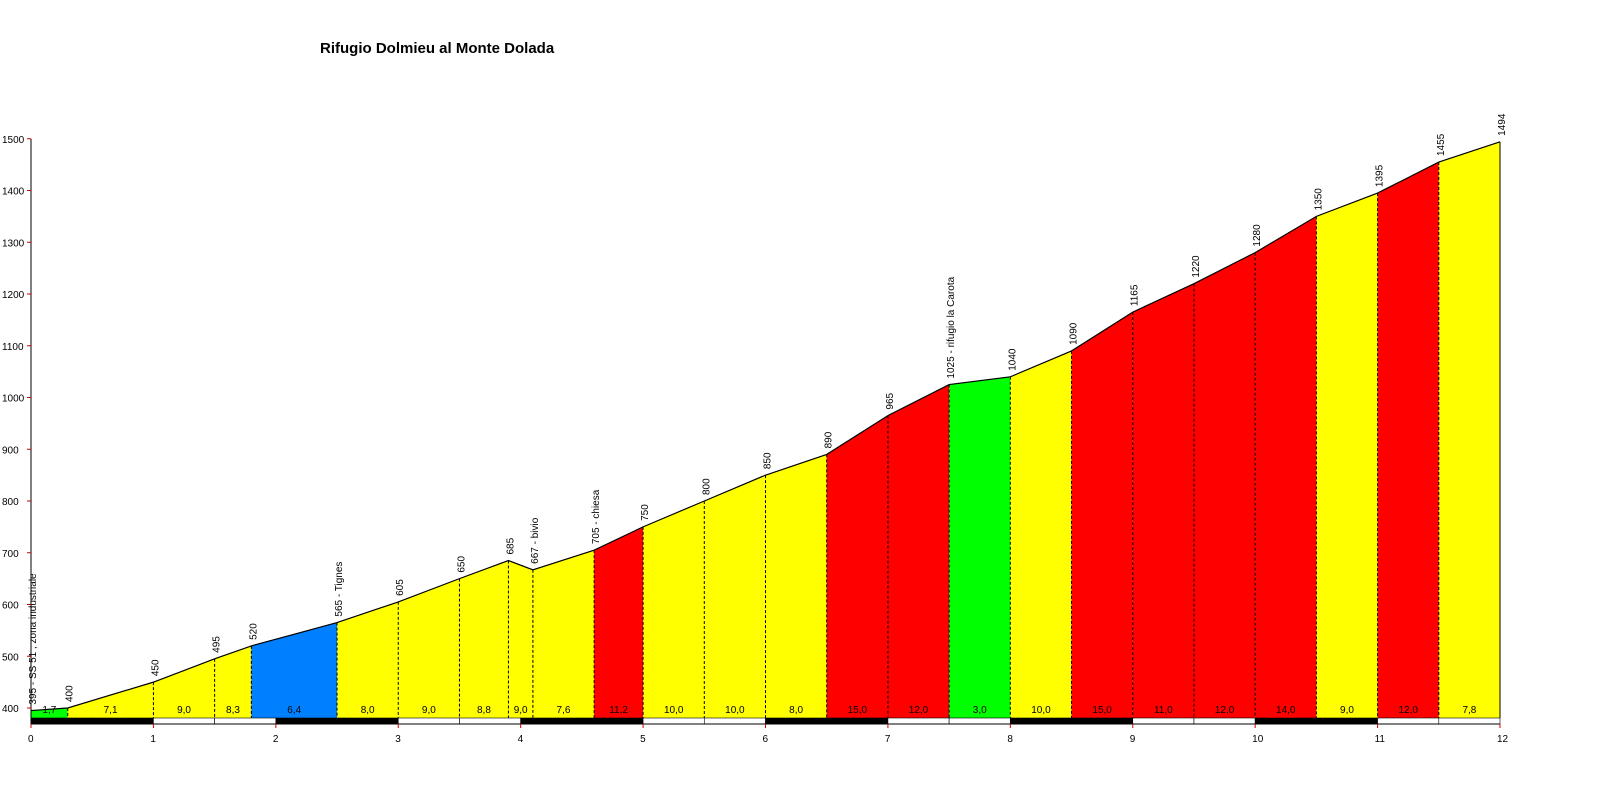 The width and height of the screenshot is (1600, 800). Describe the element at coordinates (1286, 710) in the screenshot. I see `grade-label: 14,0` at that location.